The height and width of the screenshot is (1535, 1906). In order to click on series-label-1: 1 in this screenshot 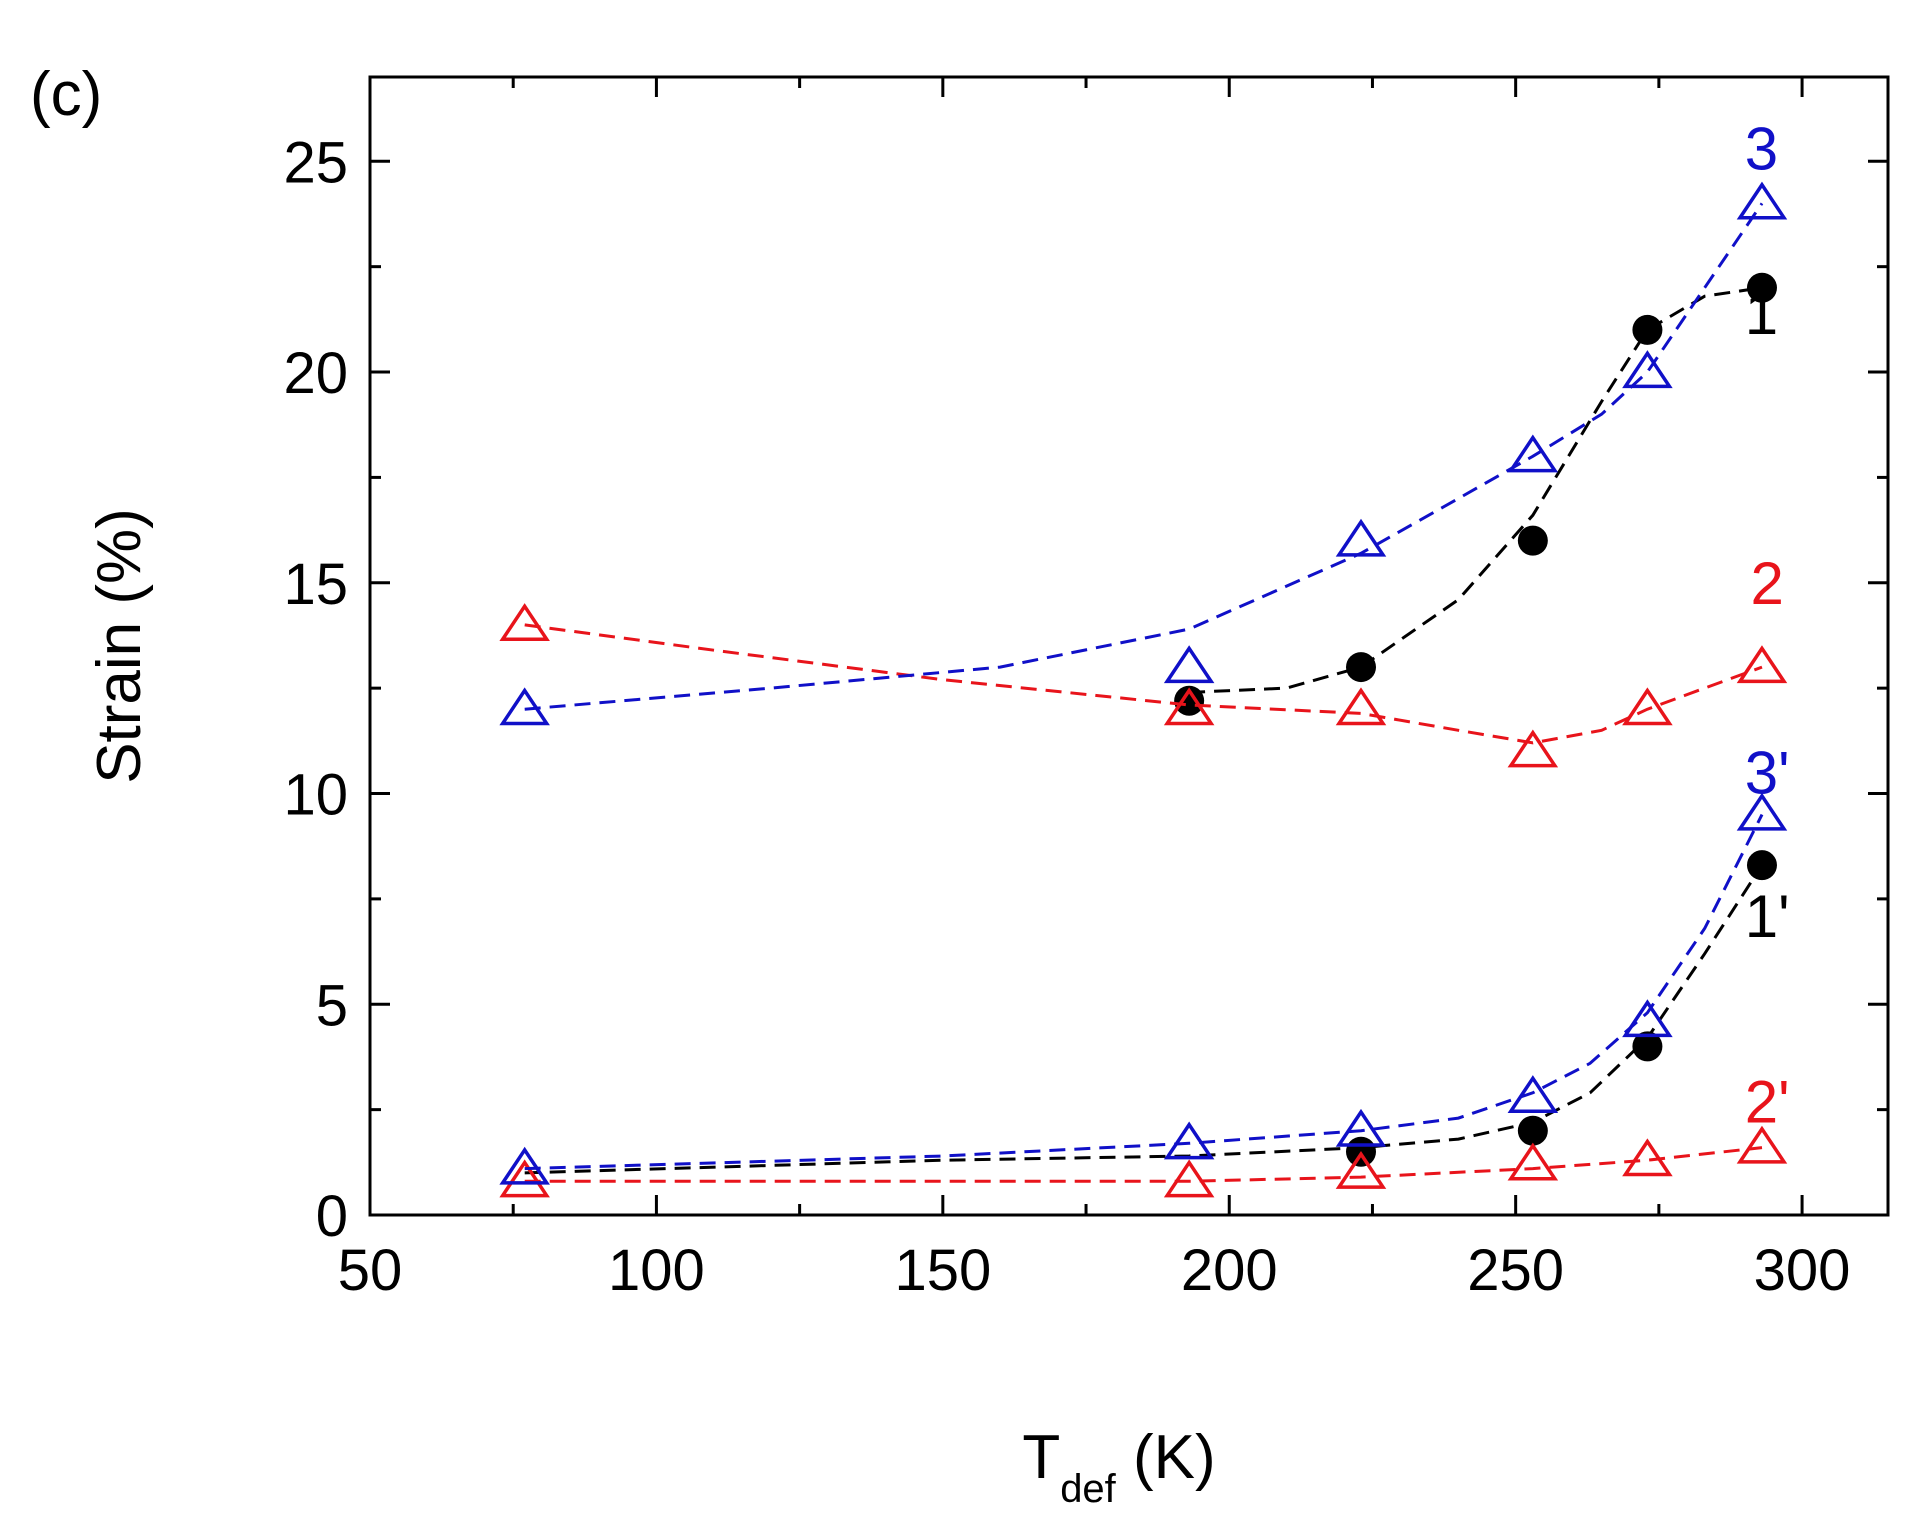, I will do `click(1761, 313)`.